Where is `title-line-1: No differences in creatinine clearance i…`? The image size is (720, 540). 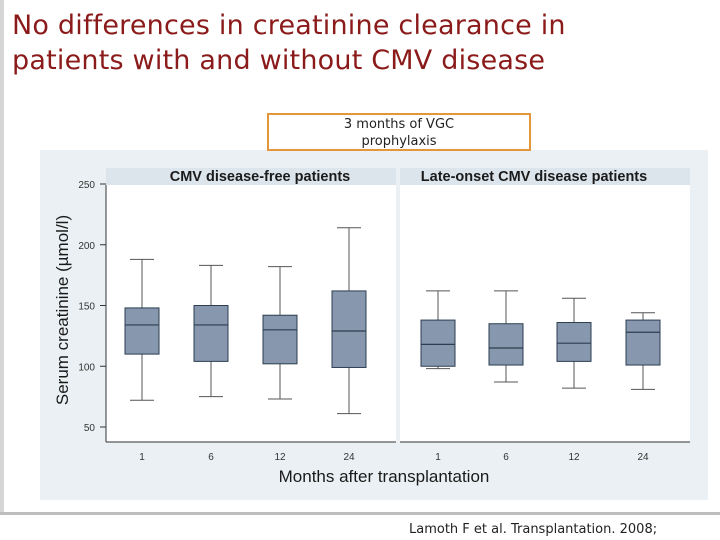
title-line-1: No differences in creatinine clearance i… is located at coordinates (289, 25).